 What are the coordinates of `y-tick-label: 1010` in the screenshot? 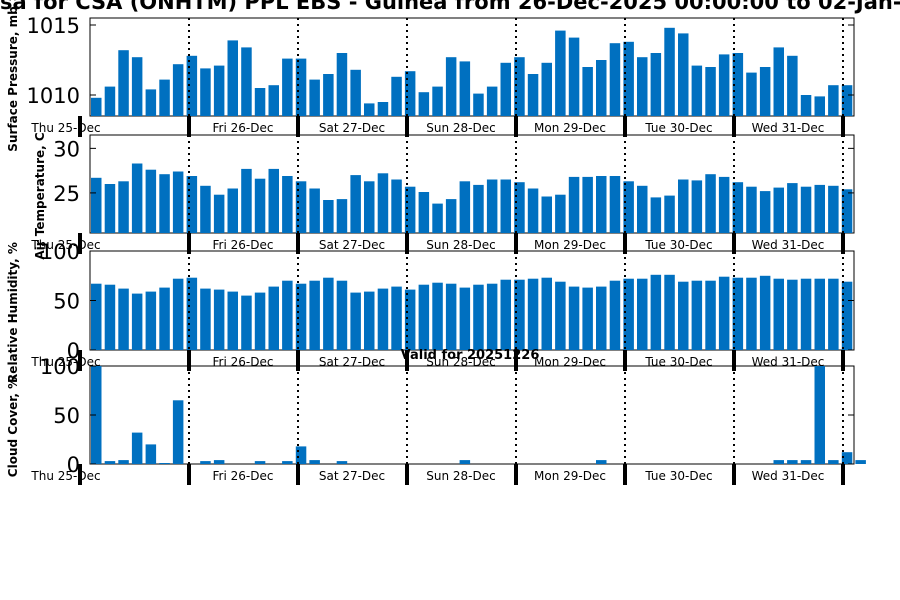 It's located at (53, 96).